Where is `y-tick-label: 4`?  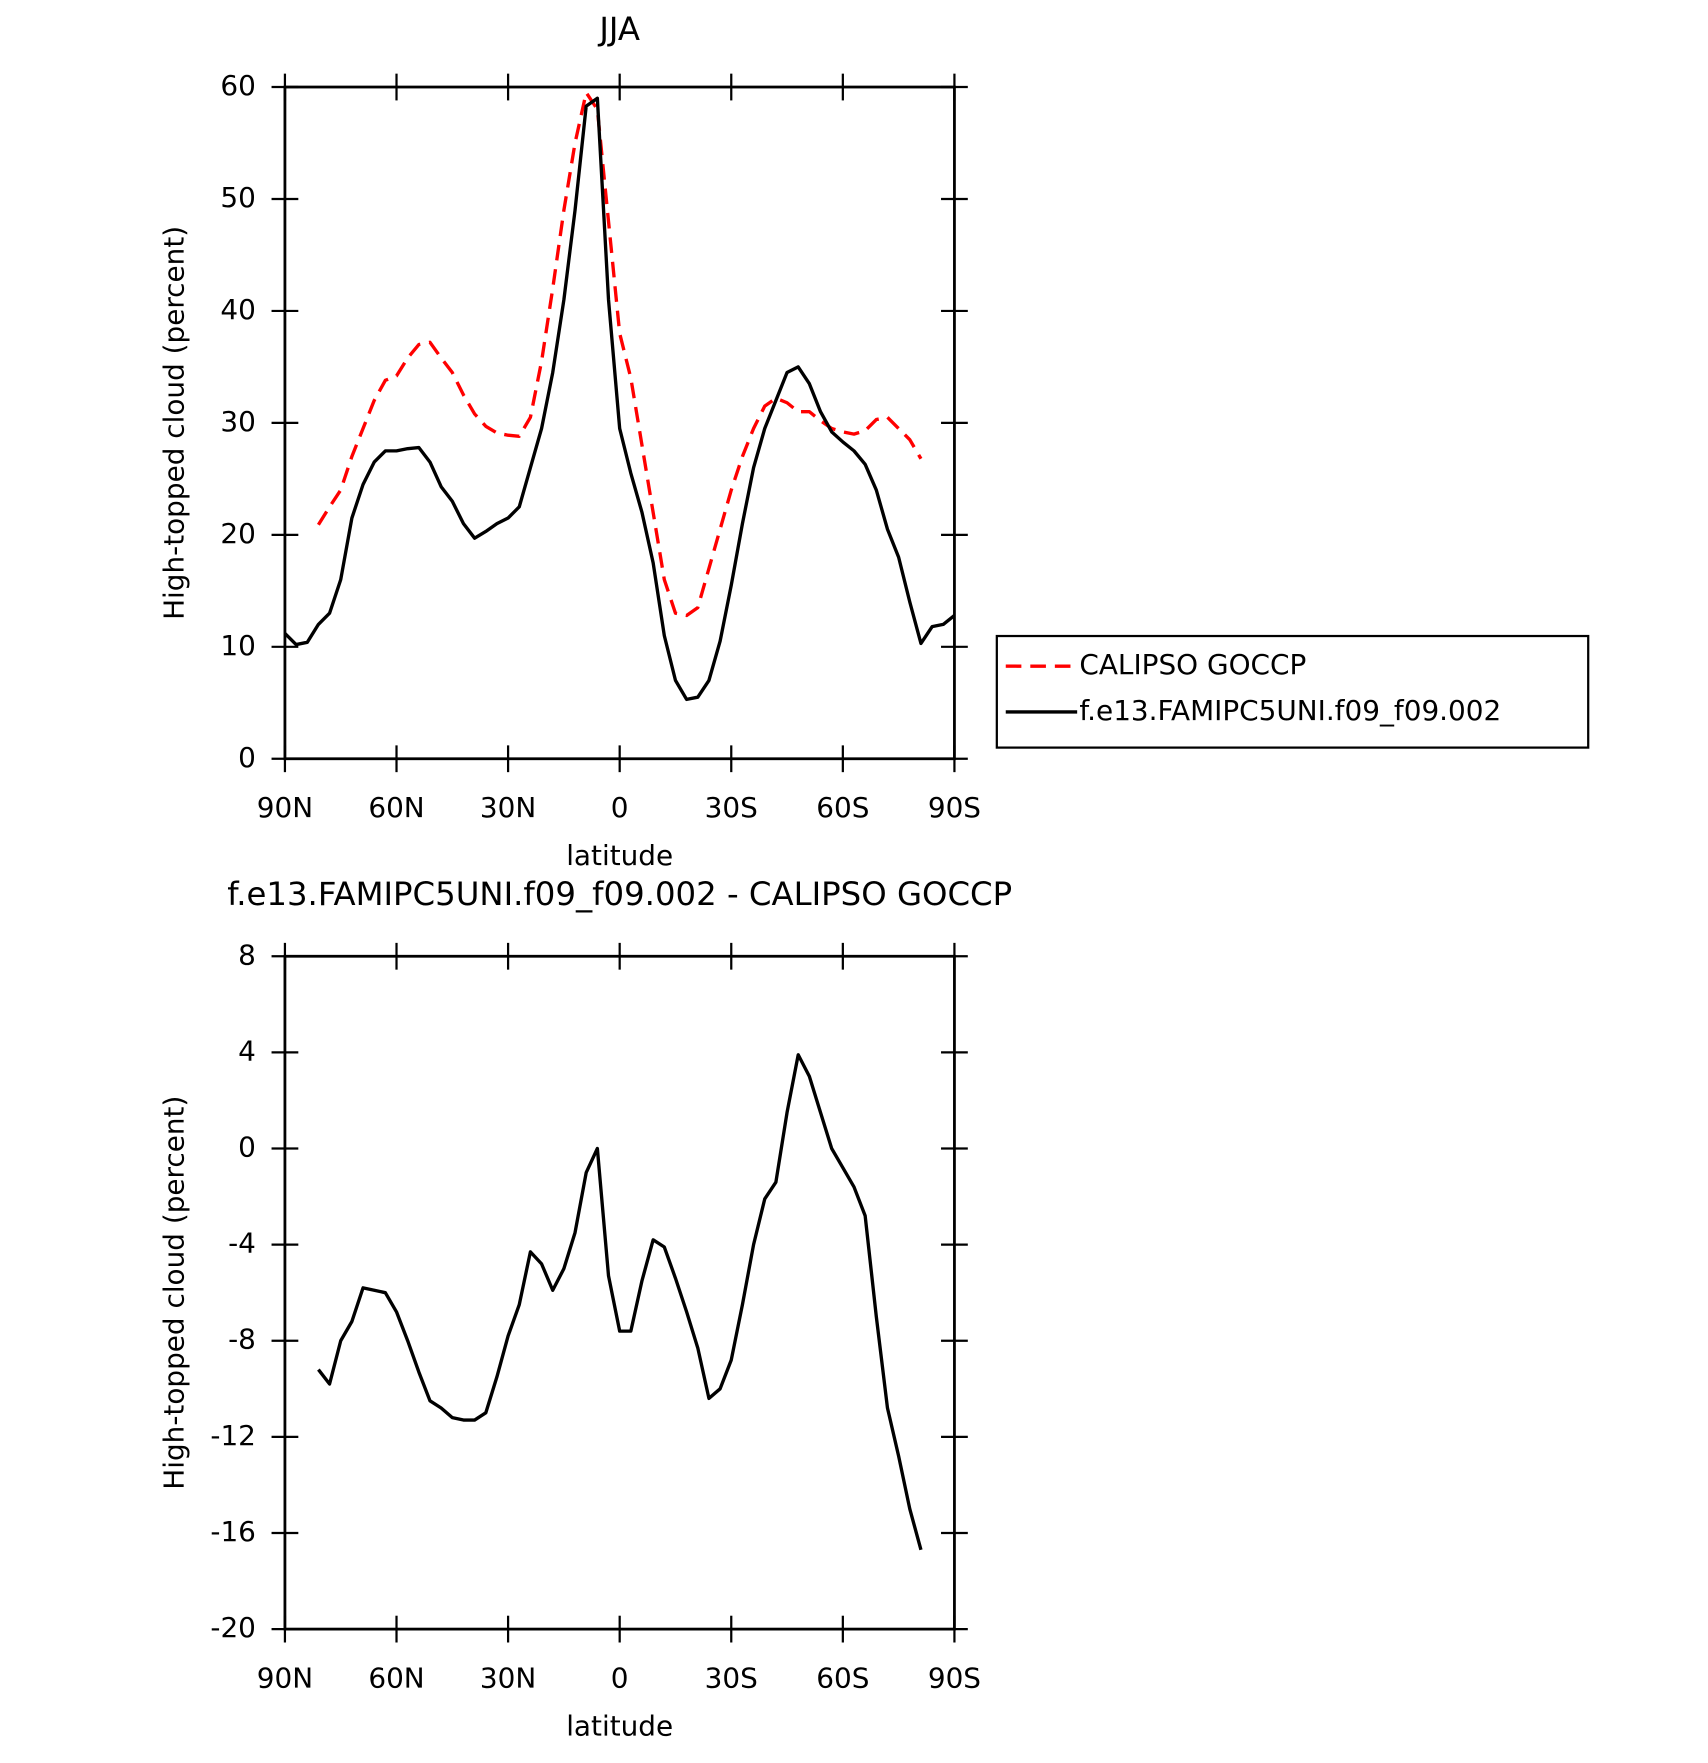 y-tick-label: 4 is located at coordinates (247, 1050).